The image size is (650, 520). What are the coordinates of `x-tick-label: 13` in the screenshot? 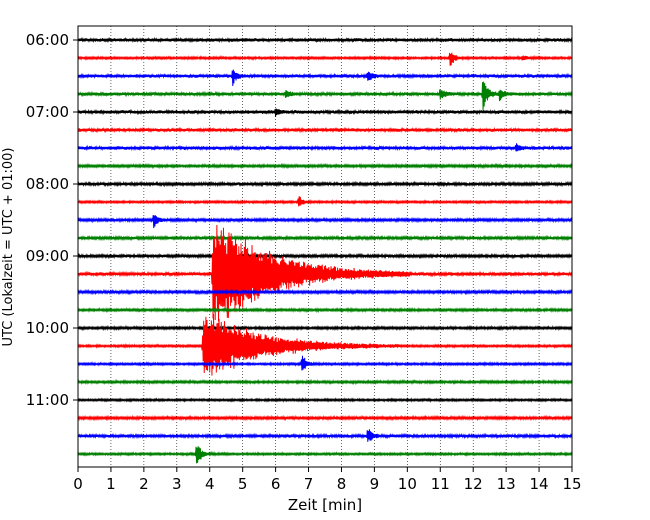 It's located at (506, 484).